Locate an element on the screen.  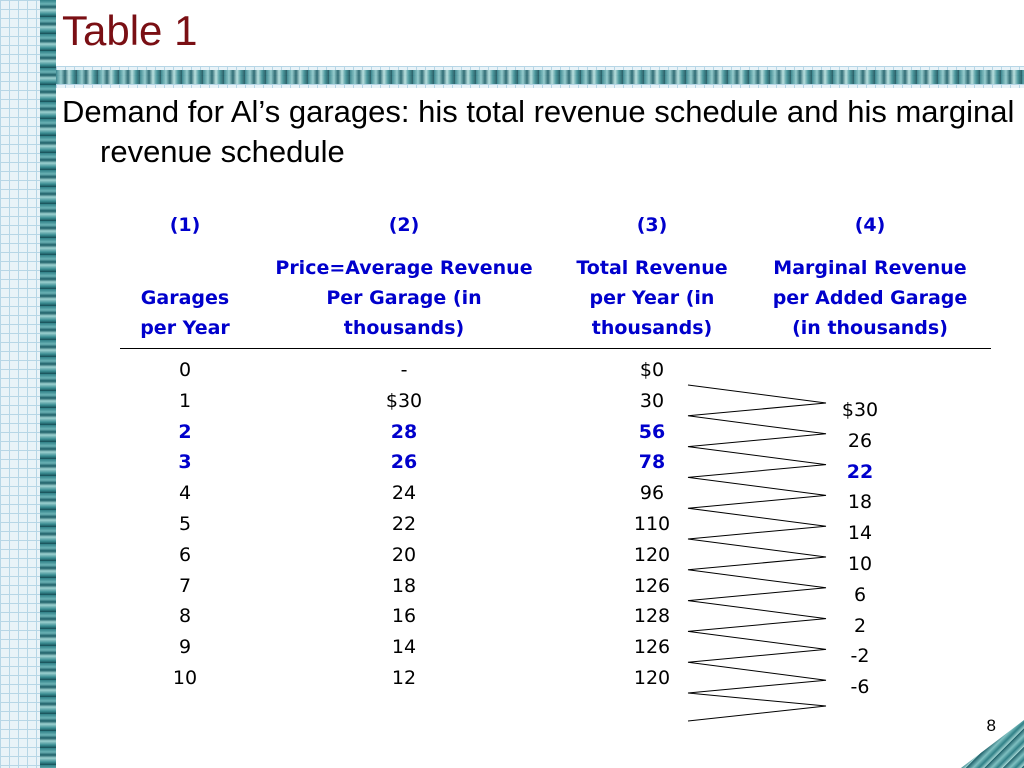
price-cell: 12 is located at coordinates (404, 677).